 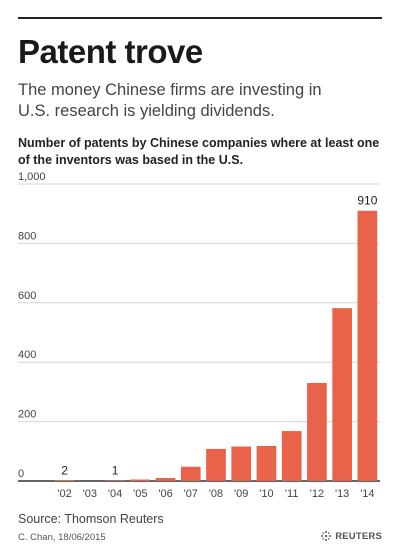 What do you see at coordinates (27, 415) in the screenshot?
I see `y-tick-label: 200` at bounding box center [27, 415].